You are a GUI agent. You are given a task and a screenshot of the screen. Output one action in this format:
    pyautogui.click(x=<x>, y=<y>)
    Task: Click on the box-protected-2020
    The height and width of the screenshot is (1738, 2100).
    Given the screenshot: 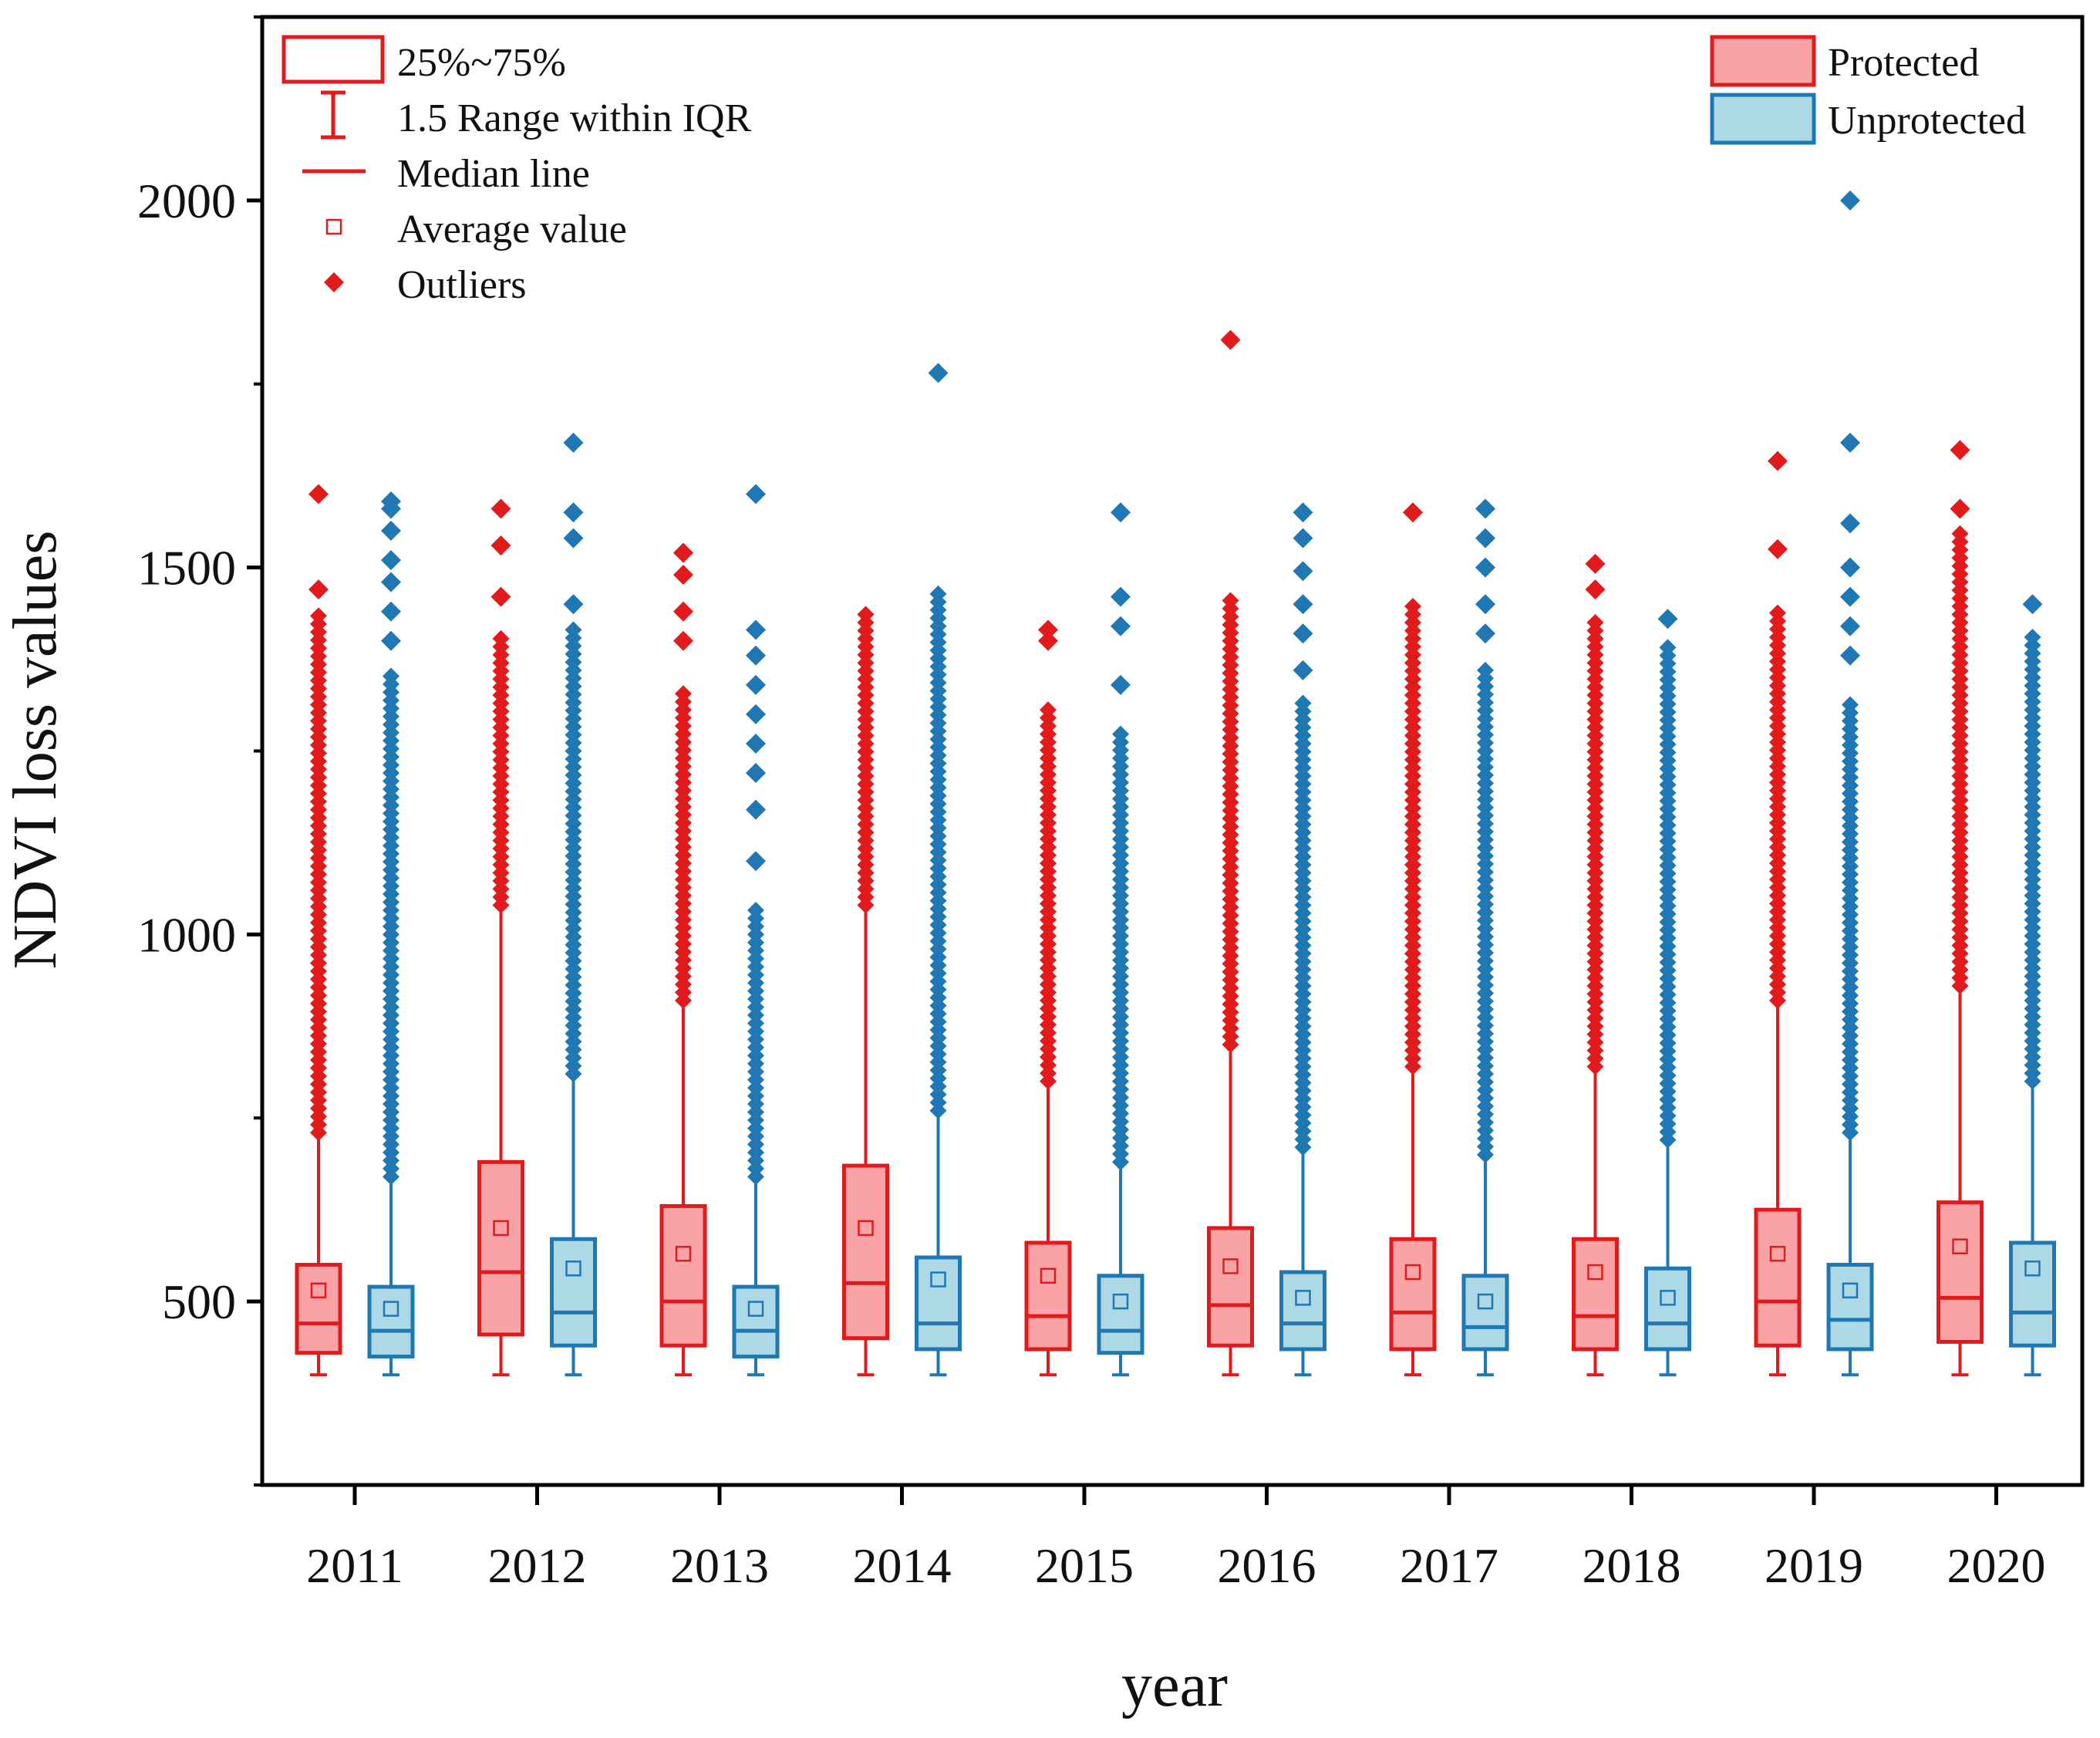 What is the action you would take?
    pyautogui.click(x=1960, y=908)
    